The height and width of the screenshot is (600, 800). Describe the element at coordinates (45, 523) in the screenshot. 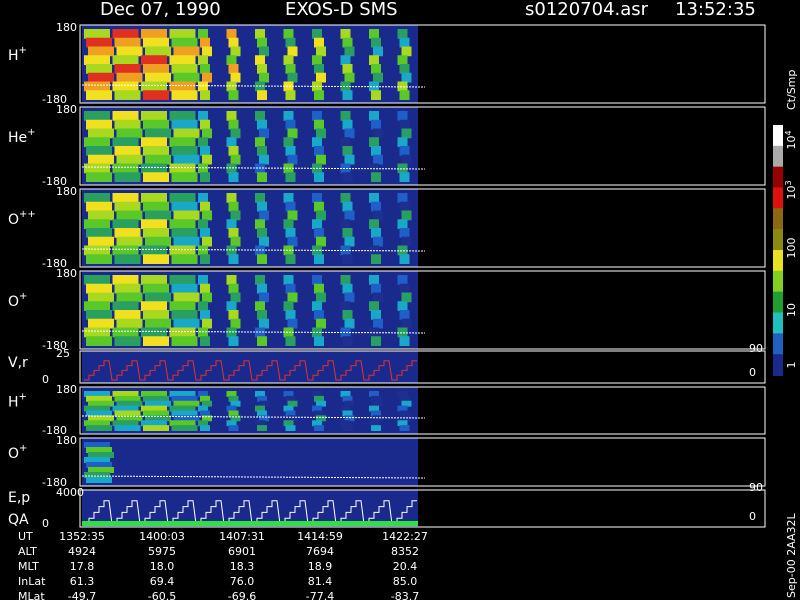

I see `y-bottom-label: 0` at that location.